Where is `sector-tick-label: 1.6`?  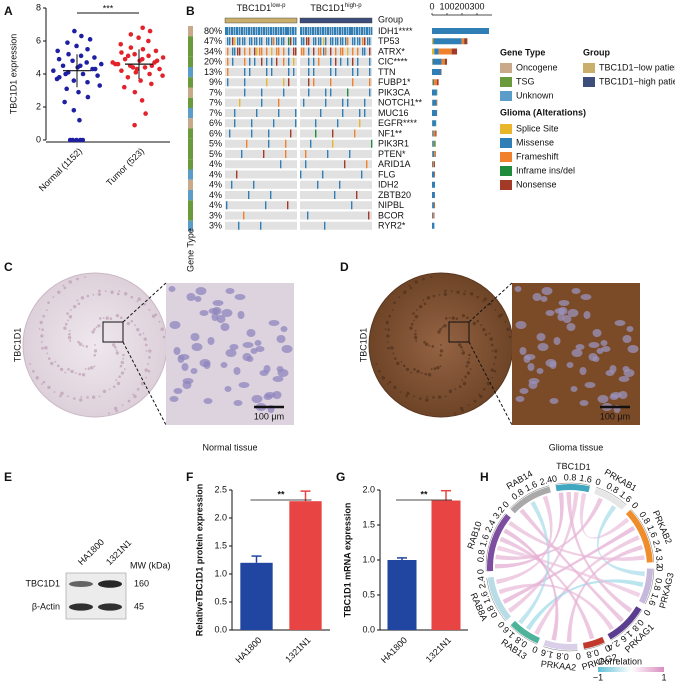 sector-tick-label: 1.6 is located at coordinates (531, 486).